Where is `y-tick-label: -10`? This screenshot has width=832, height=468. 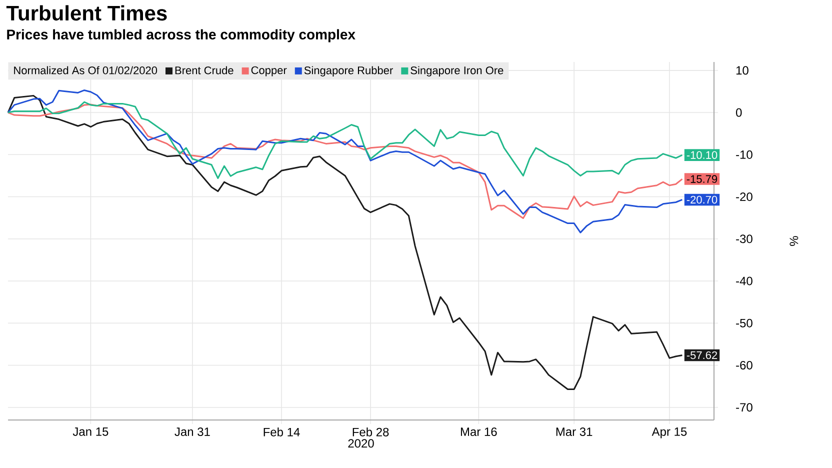
y-tick-label: -10 is located at coordinates (744, 154).